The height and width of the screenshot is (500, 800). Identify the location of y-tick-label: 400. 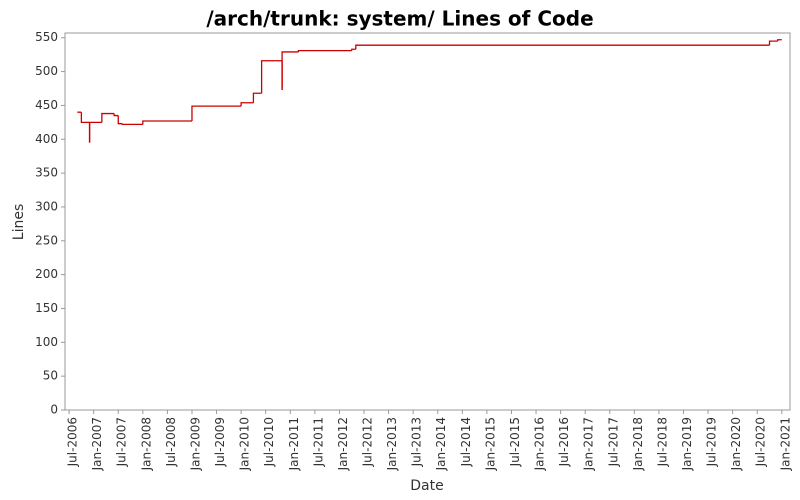
(46, 139).